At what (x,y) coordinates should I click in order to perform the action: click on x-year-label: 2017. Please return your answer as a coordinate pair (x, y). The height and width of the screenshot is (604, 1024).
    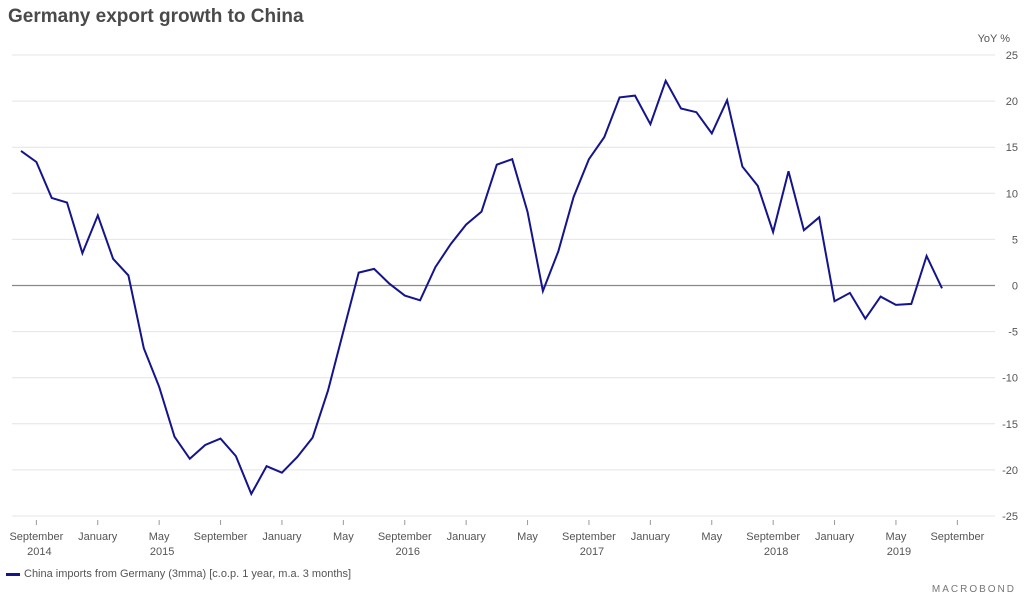
    Looking at the image, I should click on (592, 552).